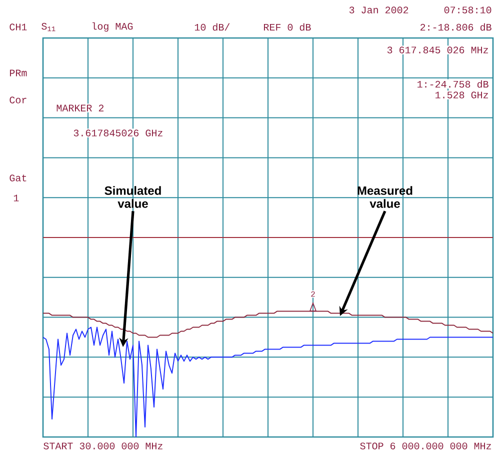 The image size is (496, 453). Describe the element at coordinates (118, 133) in the screenshot. I see `text: 3.617845026 GHz` at that location.